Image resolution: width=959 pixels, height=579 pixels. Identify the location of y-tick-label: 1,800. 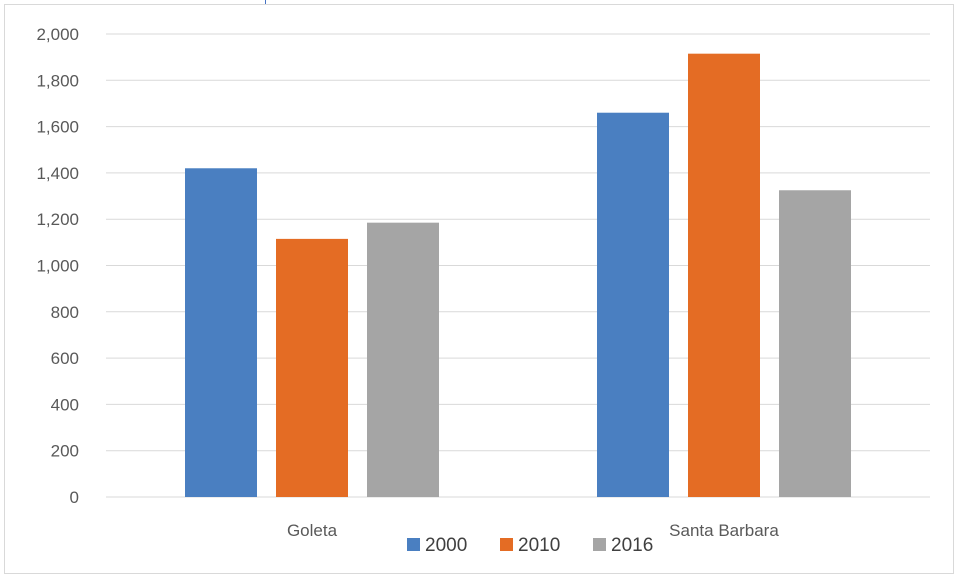
(57, 80).